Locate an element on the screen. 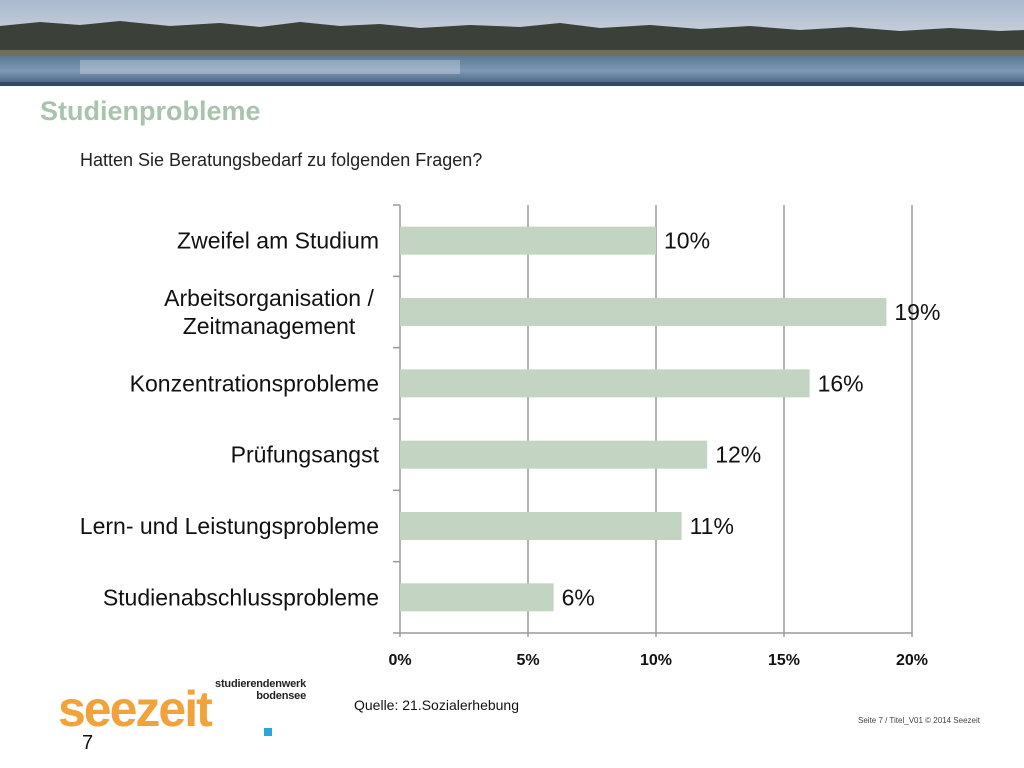 The width and height of the screenshot is (1024, 768). category-label-line: Zweifel am Studium is located at coordinates (278, 241).